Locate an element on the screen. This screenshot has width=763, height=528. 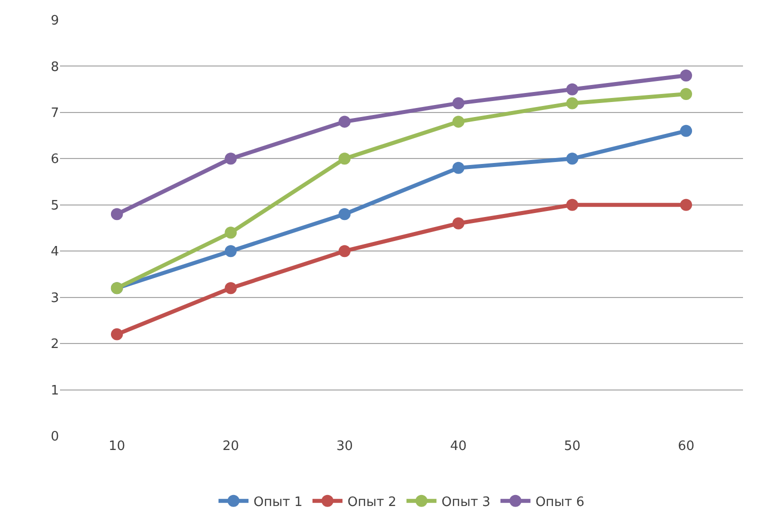
x-tick-label: 60 is located at coordinates (686, 446).